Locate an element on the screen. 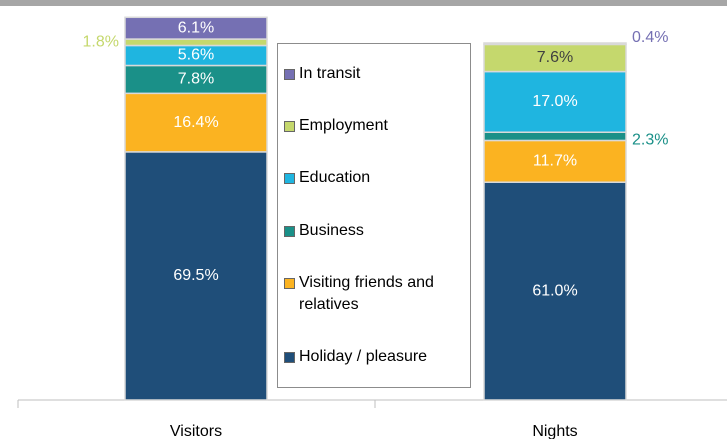 This screenshot has height=439, width=727. data-label: 2.3% is located at coordinates (650, 140).